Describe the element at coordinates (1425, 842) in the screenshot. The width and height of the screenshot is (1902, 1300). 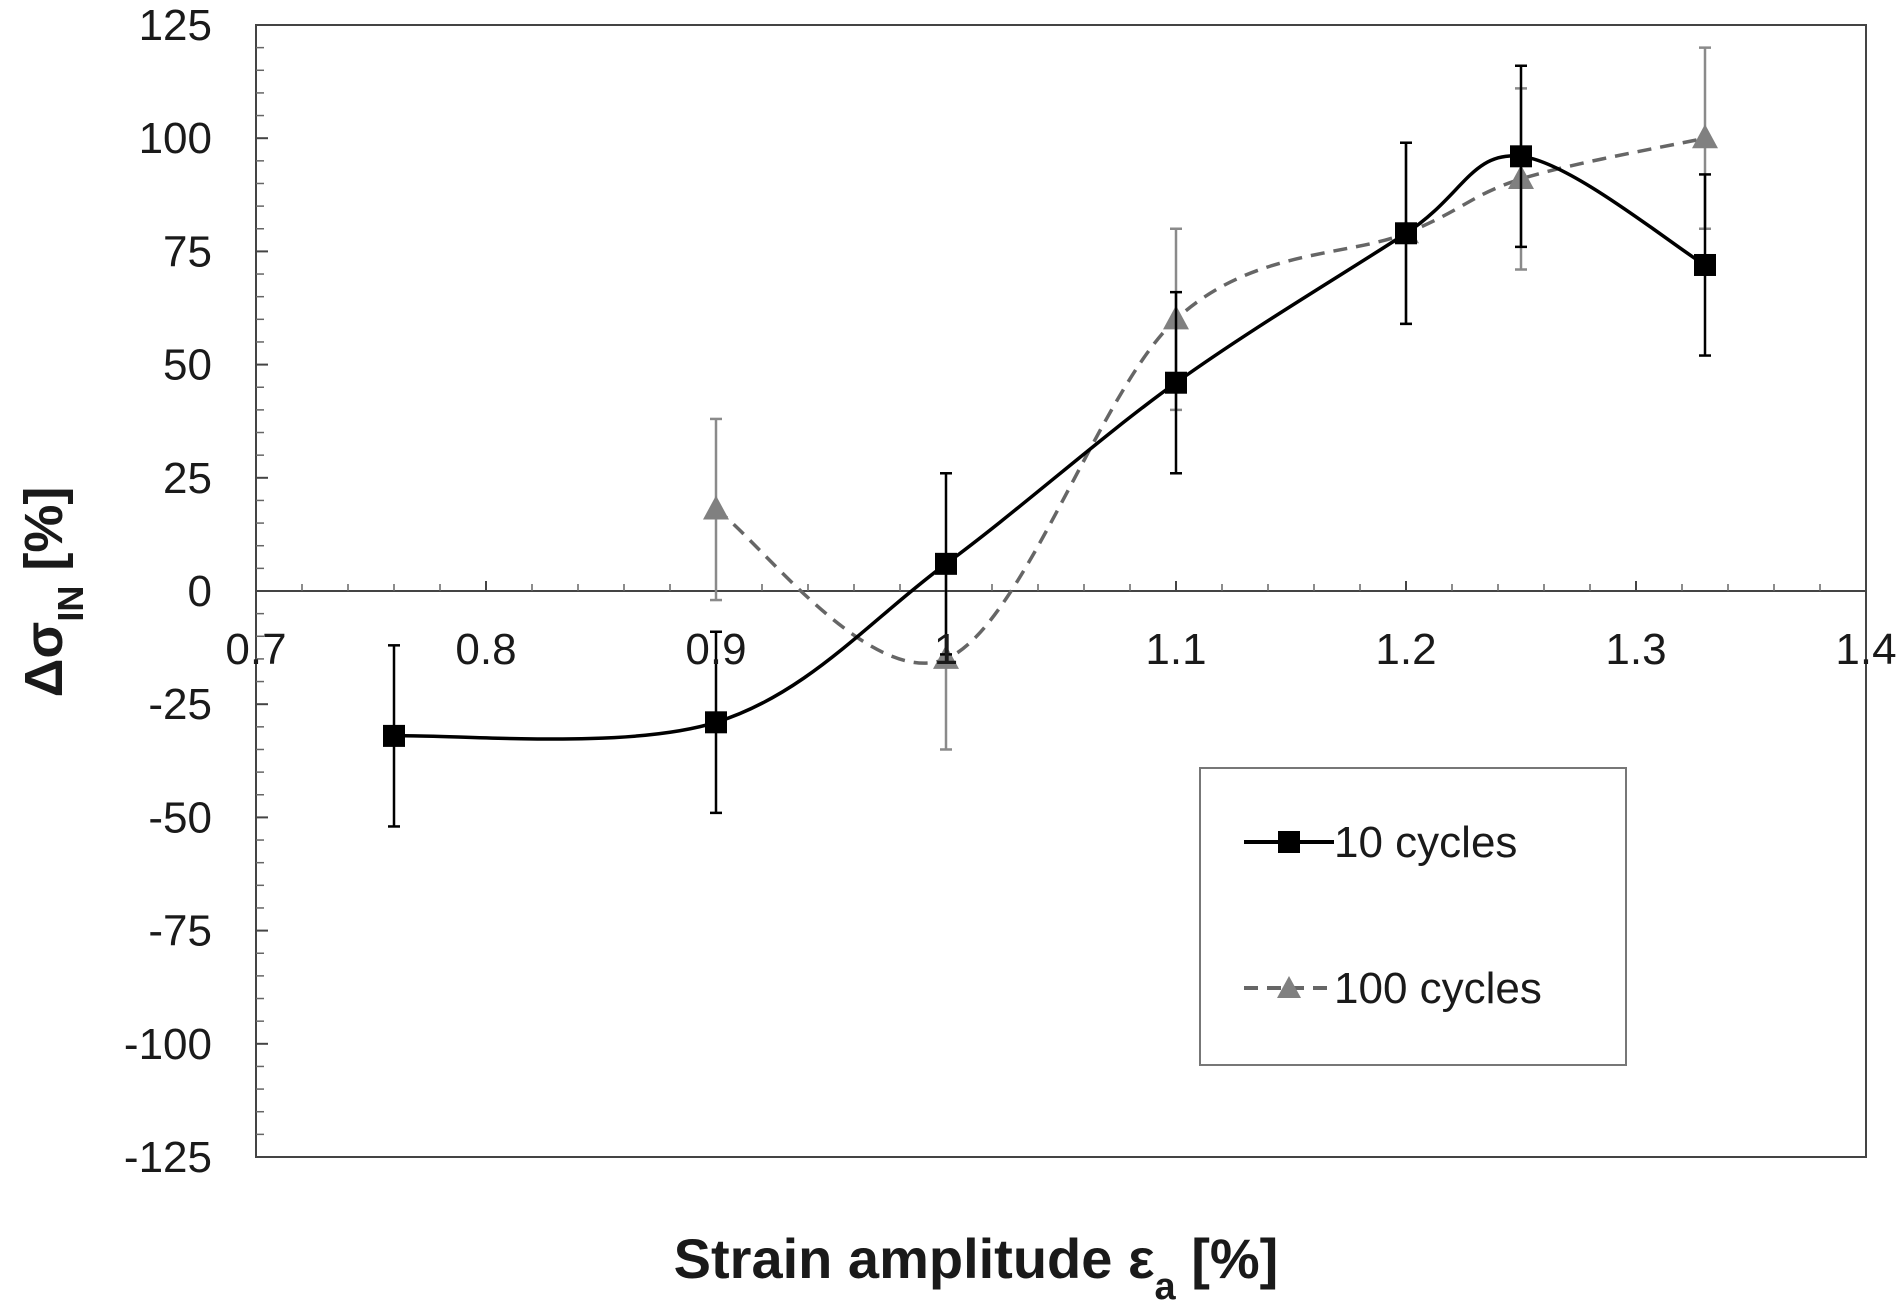
I see `legend-label-10-cycles: 10 cycles` at that location.